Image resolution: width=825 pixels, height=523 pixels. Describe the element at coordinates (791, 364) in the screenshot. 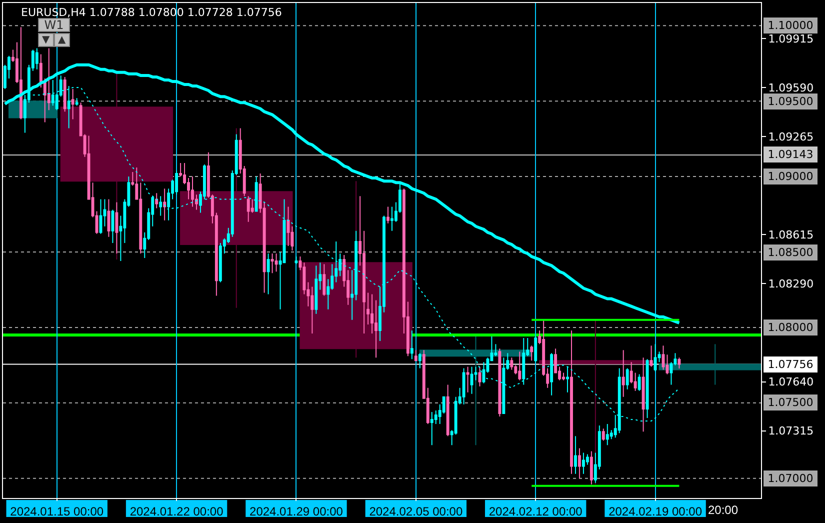

I see `ref-line-label: 1.07756` at that location.